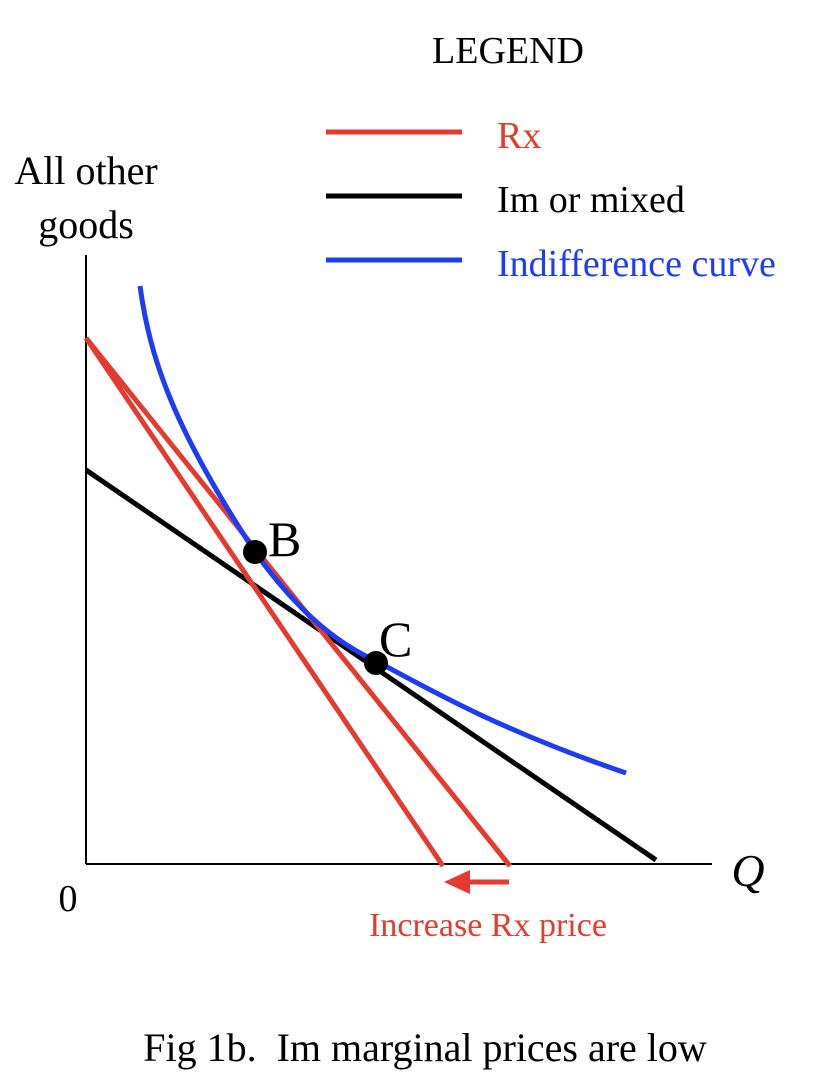 The width and height of the screenshot is (838, 1086). I want to click on point-b-marker, so click(255, 552).